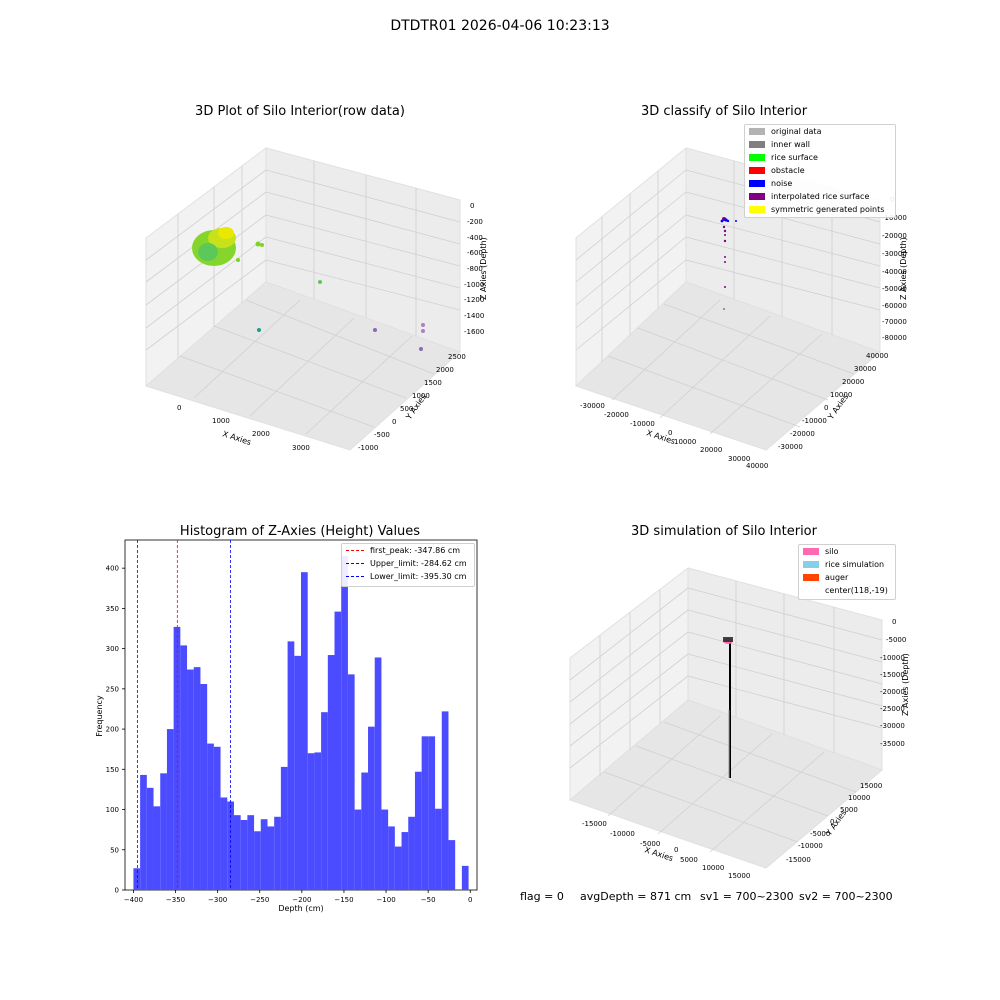 This screenshot has height=1000, width=1000. What do you see at coordinates (112, 730) in the screenshot?
I see `histogram-y-tick-label: 200` at bounding box center [112, 730].